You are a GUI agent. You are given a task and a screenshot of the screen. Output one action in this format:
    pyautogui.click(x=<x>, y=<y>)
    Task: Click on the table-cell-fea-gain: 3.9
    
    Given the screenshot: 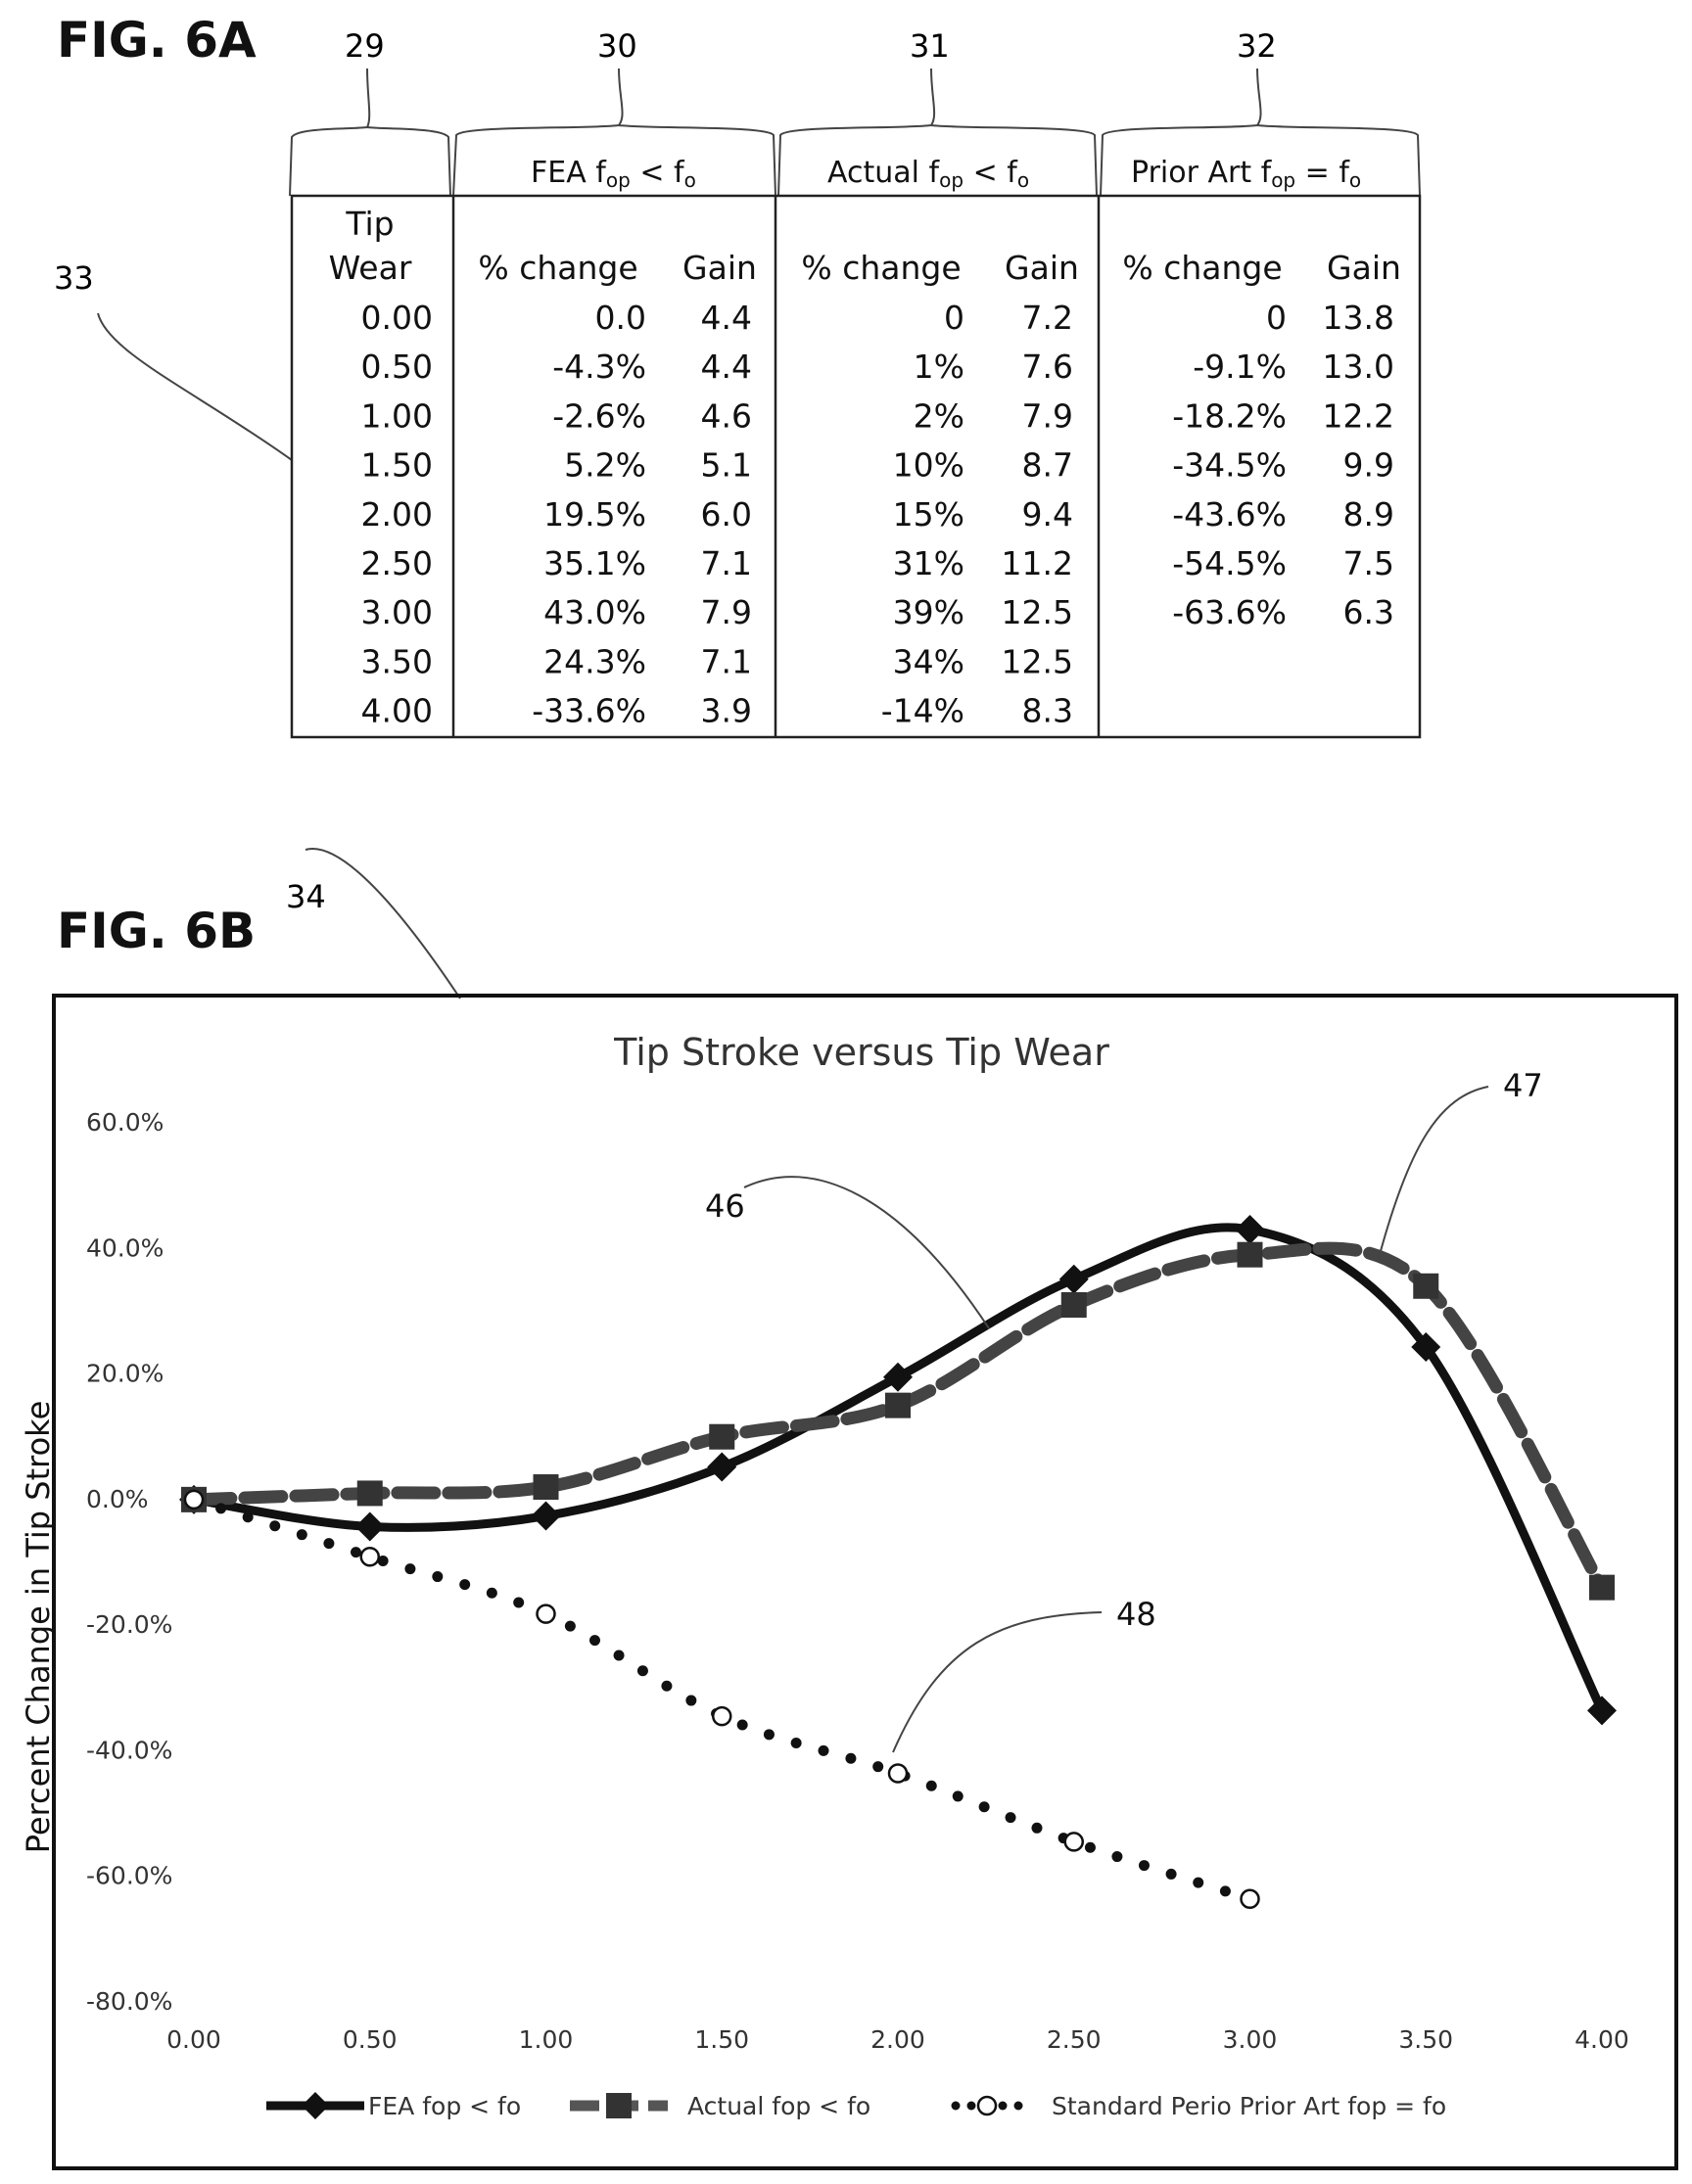 What is the action you would take?
    pyautogui.click(x=726, y=711)
    